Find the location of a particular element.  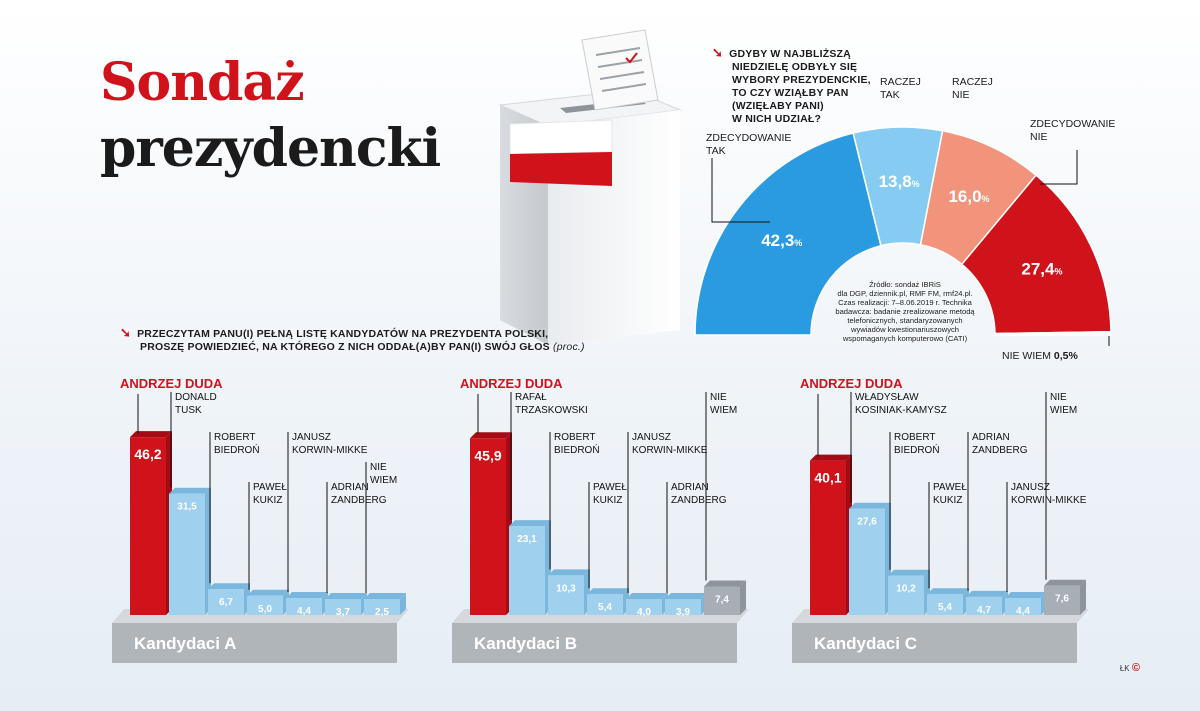

bar-value: 5,4 is located at coordinates (945, 607).